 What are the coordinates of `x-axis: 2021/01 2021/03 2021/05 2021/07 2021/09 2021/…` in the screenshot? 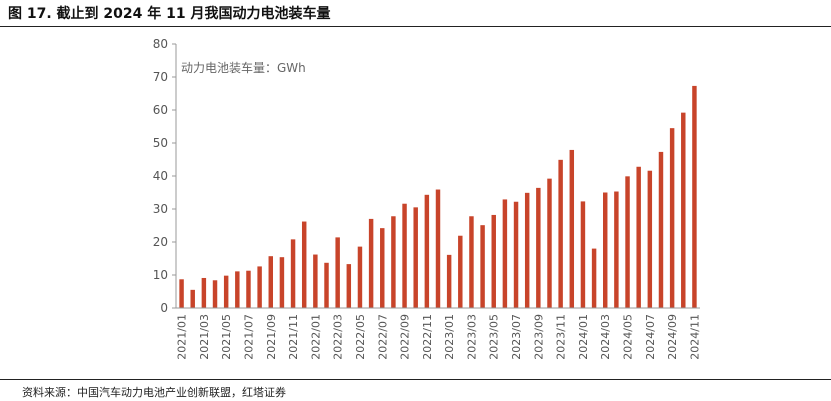 It's located at (438, 333).